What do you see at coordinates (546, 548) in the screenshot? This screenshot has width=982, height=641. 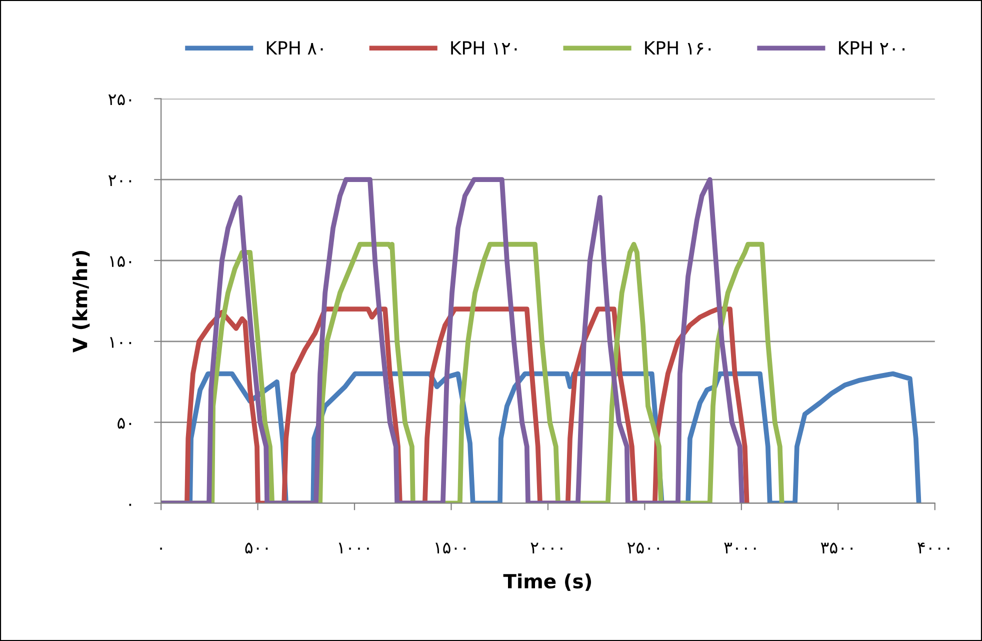 I see `x-tick-label: ۲۰۰۰` at bounding box center [546, 548].